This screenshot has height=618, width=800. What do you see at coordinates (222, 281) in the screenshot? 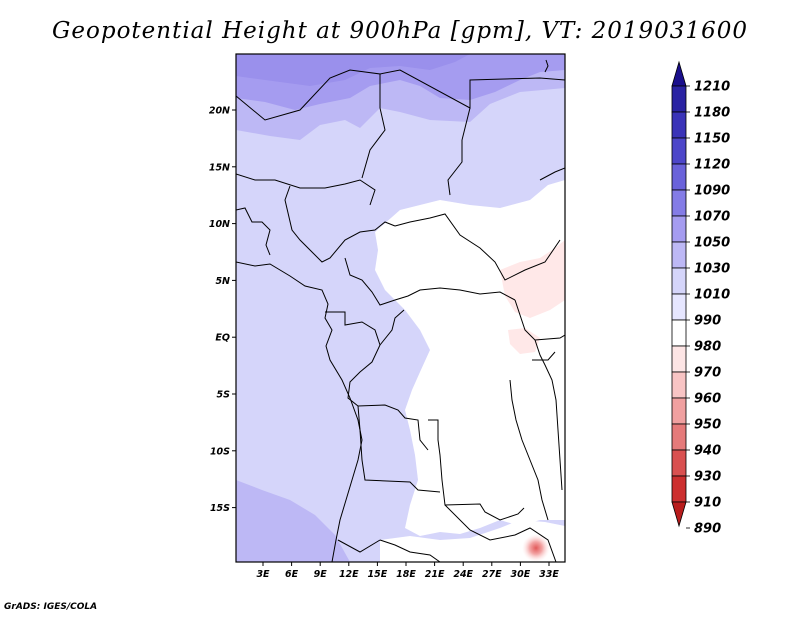
I see `lat-tick-label: 5N` at bounding box center [222, 281].